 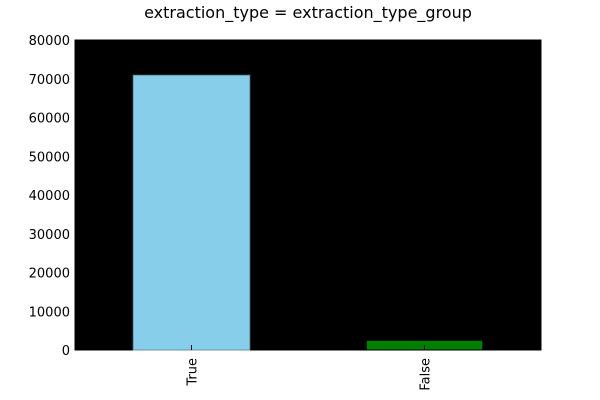 I want to click on y-tick-label: 80000, so click(x=49, y=41).